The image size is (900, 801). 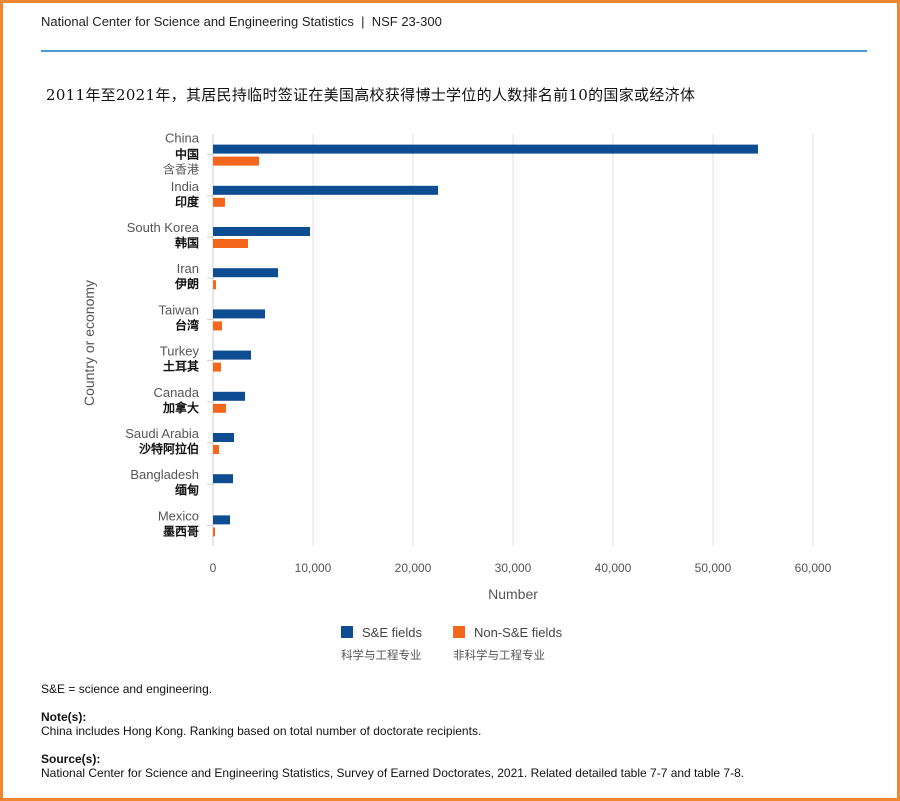 I want to click on legend-label-cn: 非科学与工程专业, so click(x=499, y=655).